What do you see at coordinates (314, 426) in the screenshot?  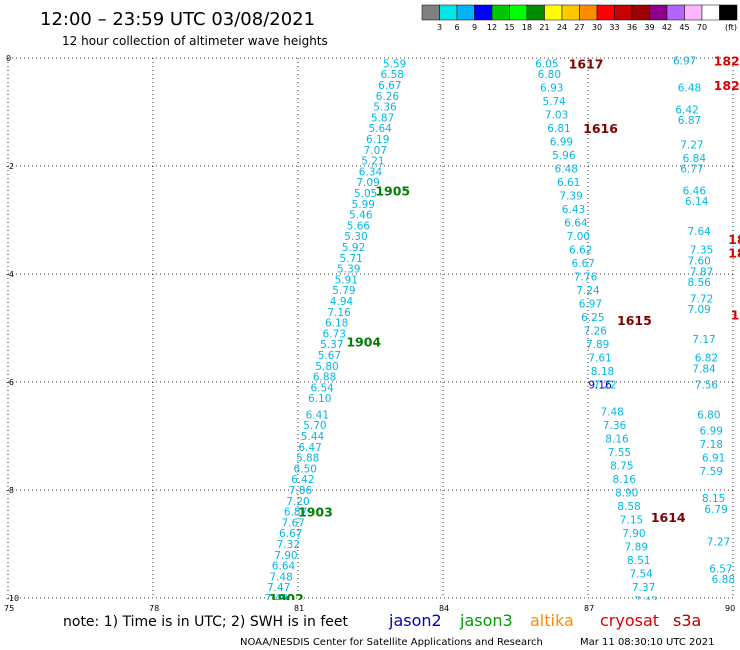 I see `wave-height-value: 5.70` at bounding box center [314, 426].